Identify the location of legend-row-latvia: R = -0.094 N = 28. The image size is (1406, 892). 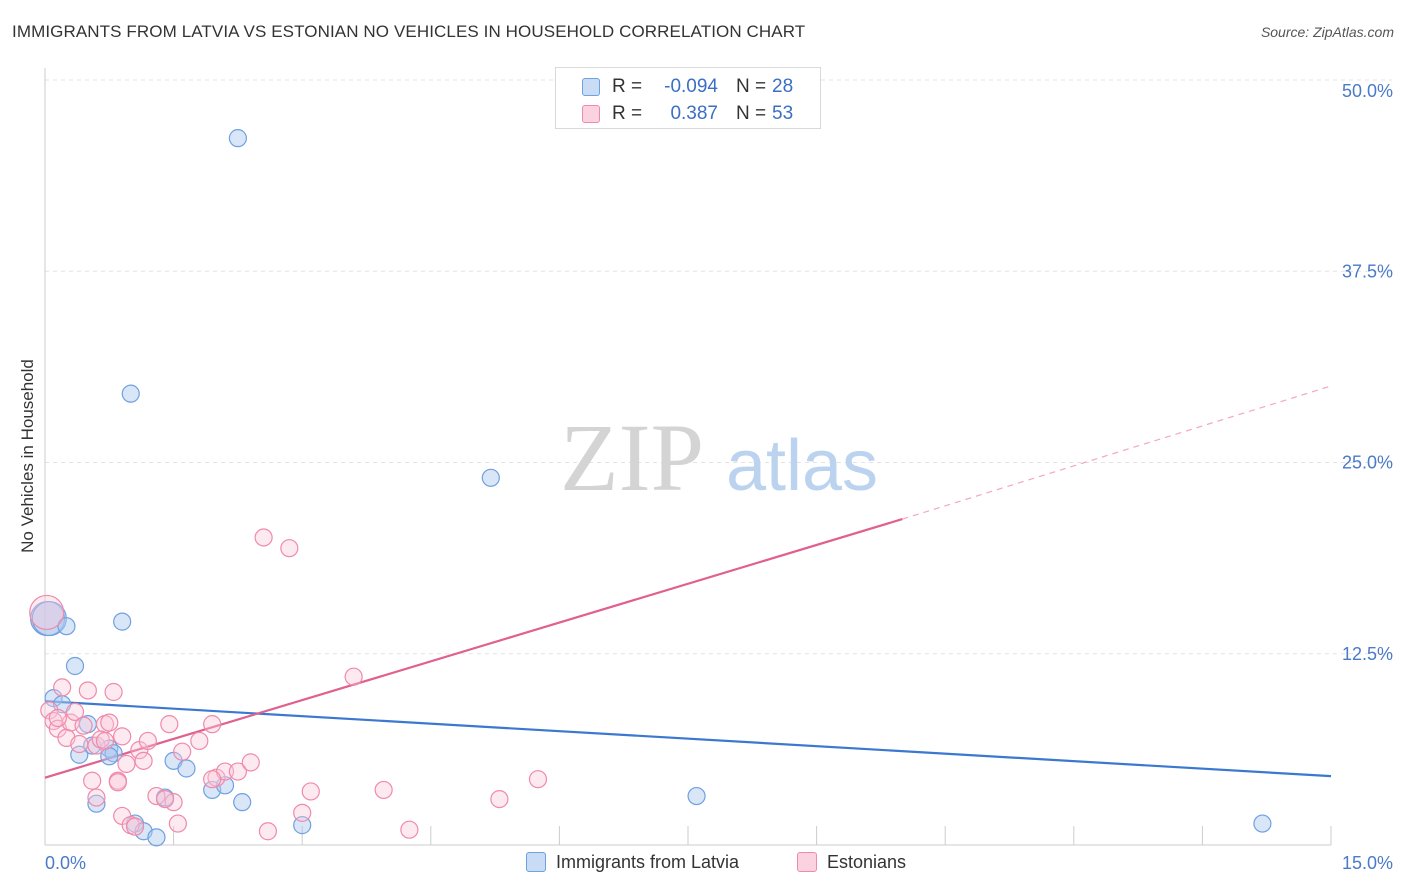
(688, 87).